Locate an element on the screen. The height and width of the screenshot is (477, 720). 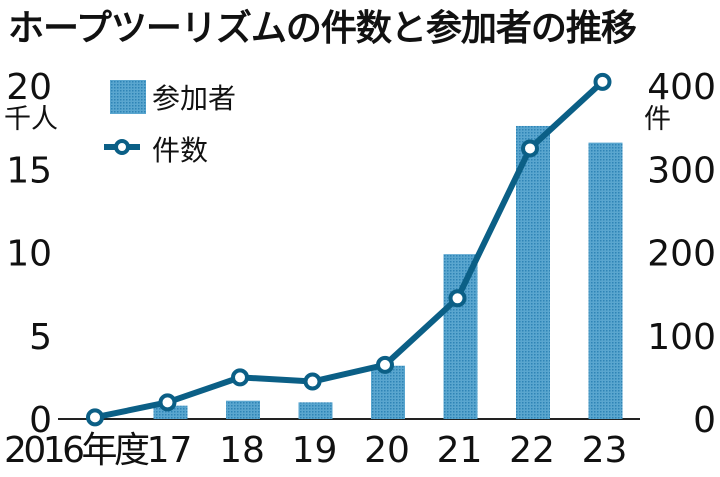
legend-label-cases: 件数 is located at coordinates (180, 150).